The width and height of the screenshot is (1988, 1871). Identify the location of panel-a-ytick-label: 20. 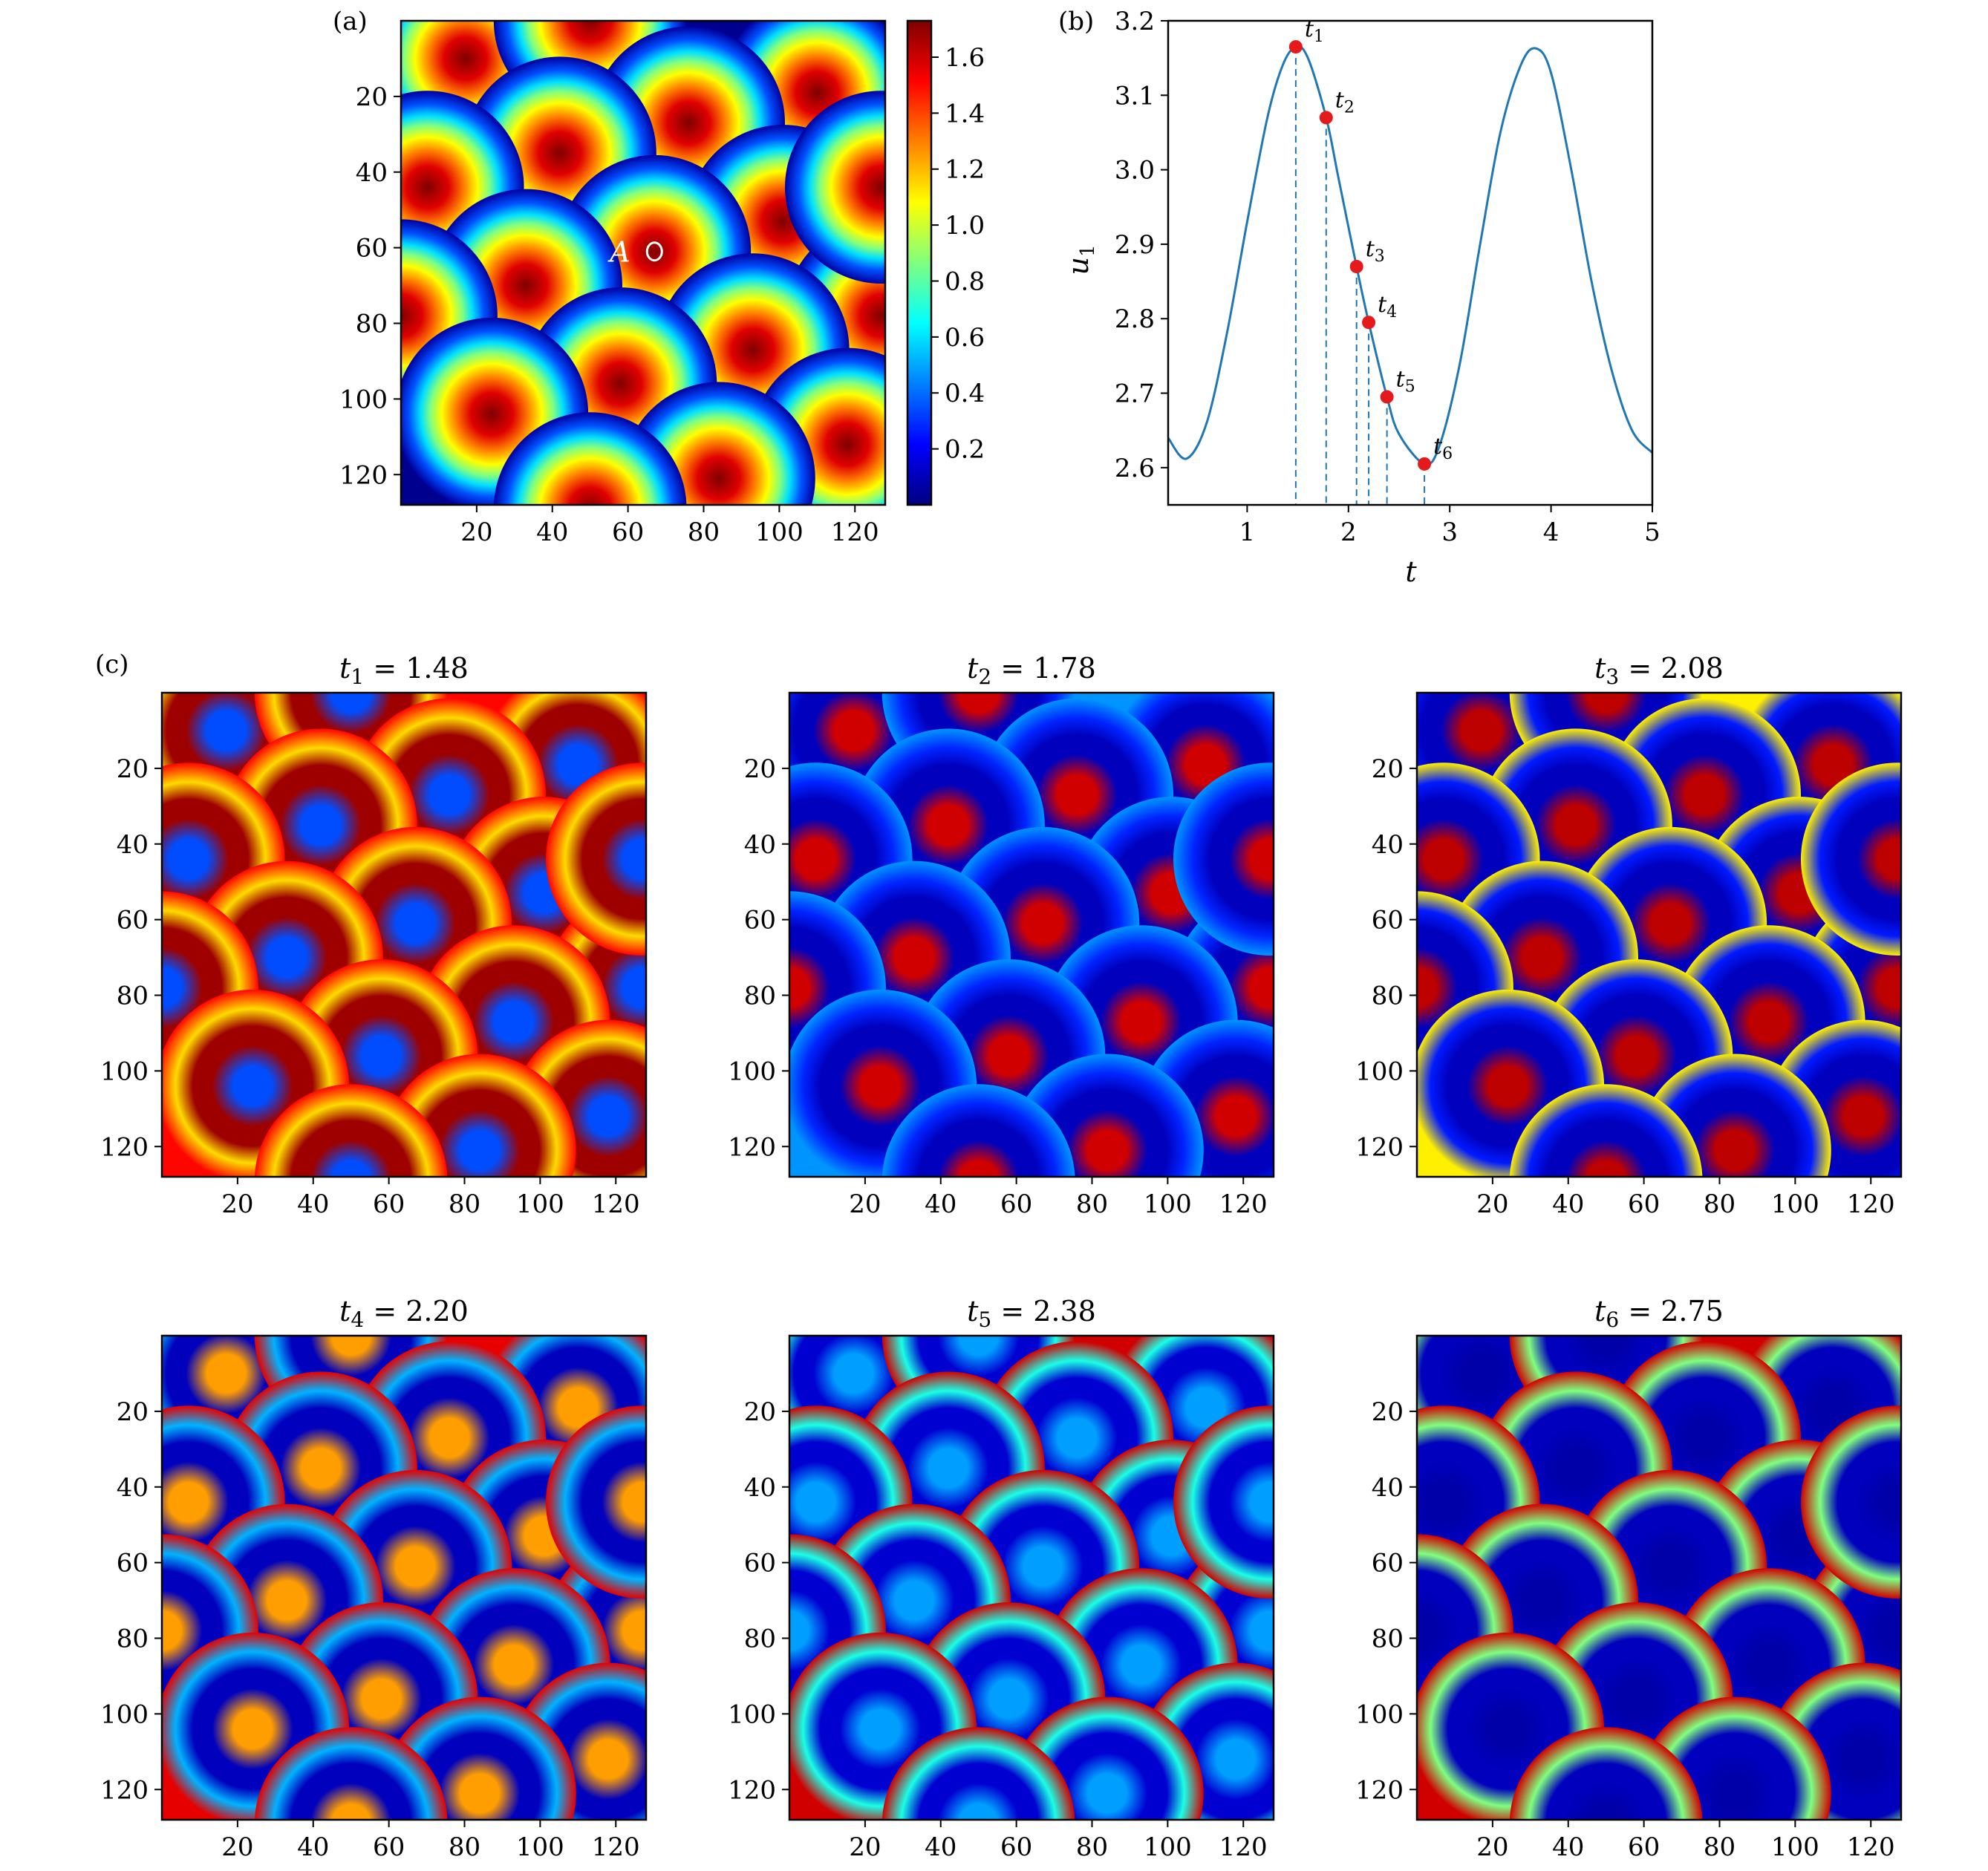
(372, 97).